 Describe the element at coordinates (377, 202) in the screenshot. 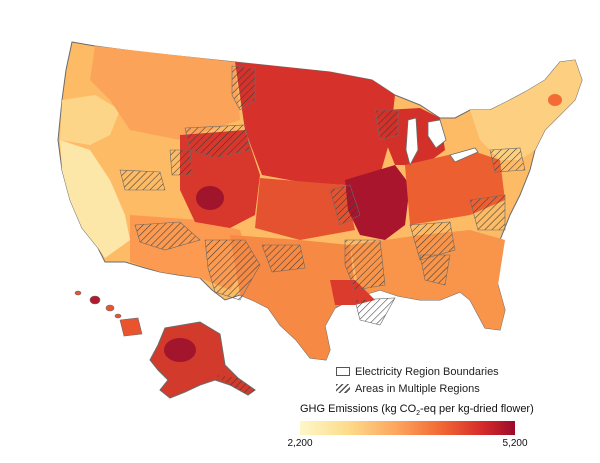

I see `illinois-dark-red` at that location.